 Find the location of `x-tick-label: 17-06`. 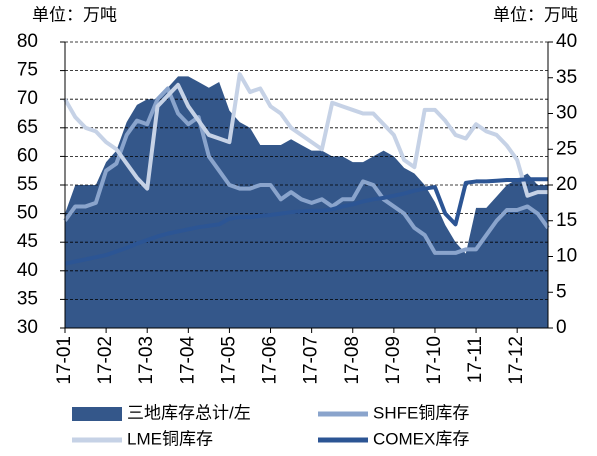

x-tick-label: 17-06 is located at coordinates (270, 360).